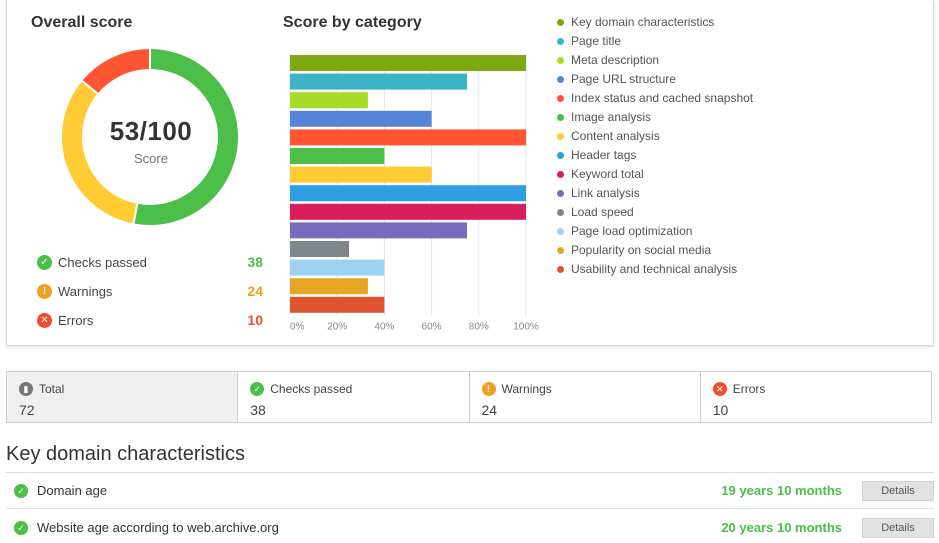  What do you see at coordinates (255, 291) in the screenshot?
I see `stat-value: 24` at bounding box center [255, 291].